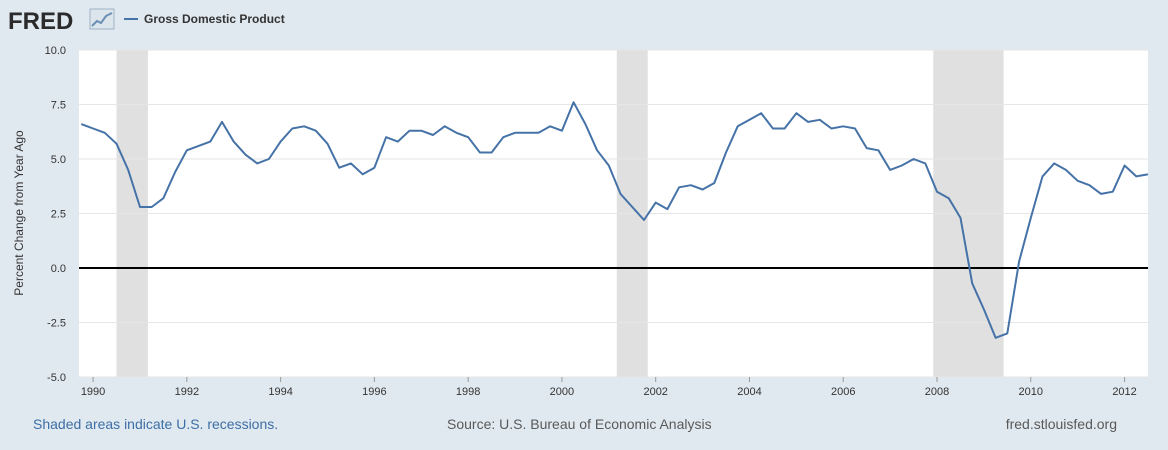 This screenshot has height=450, width=1168. I want to click on y-tick-labels: -5.0 -2.5 0.0 2.5 5.0 7.5 10.0, so click(55, 214).